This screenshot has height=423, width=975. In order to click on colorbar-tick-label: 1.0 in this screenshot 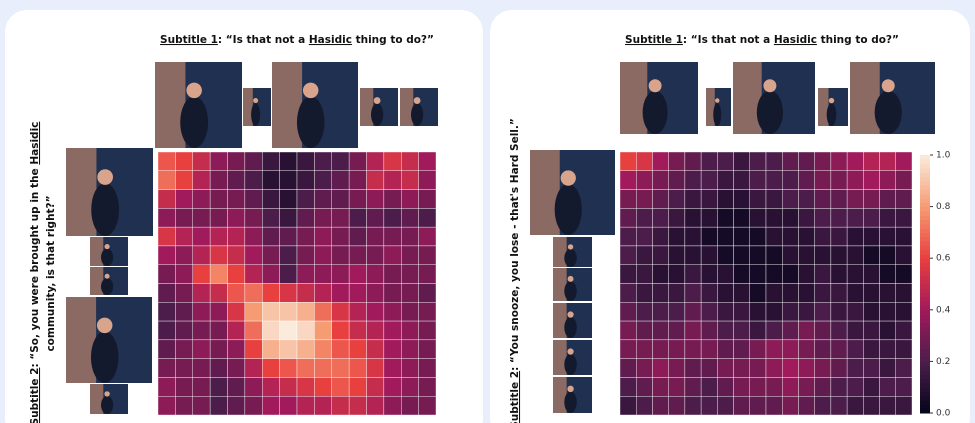, I will do `click(943, 156)`.